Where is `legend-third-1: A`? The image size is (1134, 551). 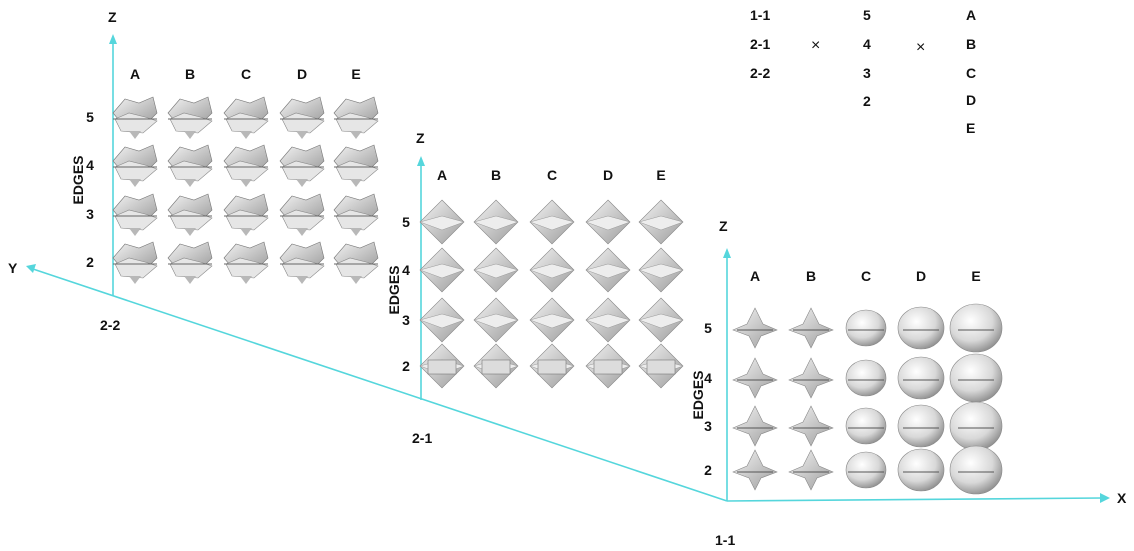 legend-third-1: A is located at coordinates (971, 15).